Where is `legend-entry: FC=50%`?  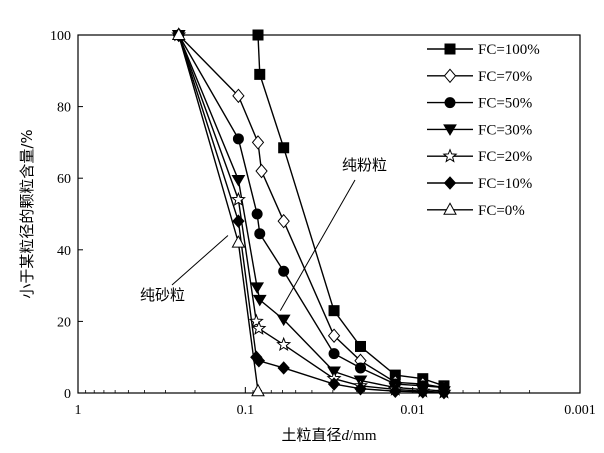
legend-entry: FC=50% is located at coordinates (479, 104).